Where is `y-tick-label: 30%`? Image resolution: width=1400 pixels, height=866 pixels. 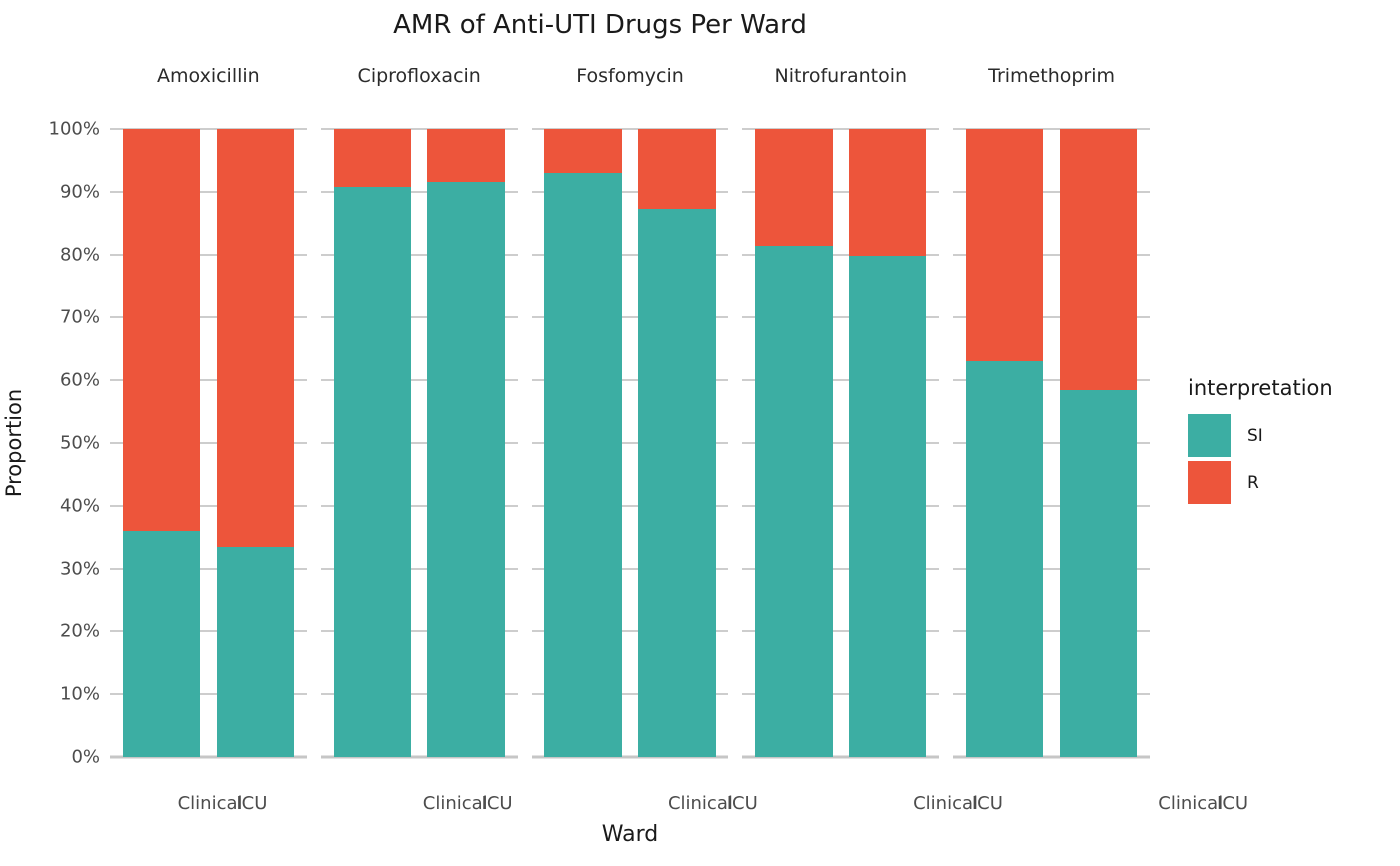 y-tick-label: 30% is located at coordinates (79, 569).